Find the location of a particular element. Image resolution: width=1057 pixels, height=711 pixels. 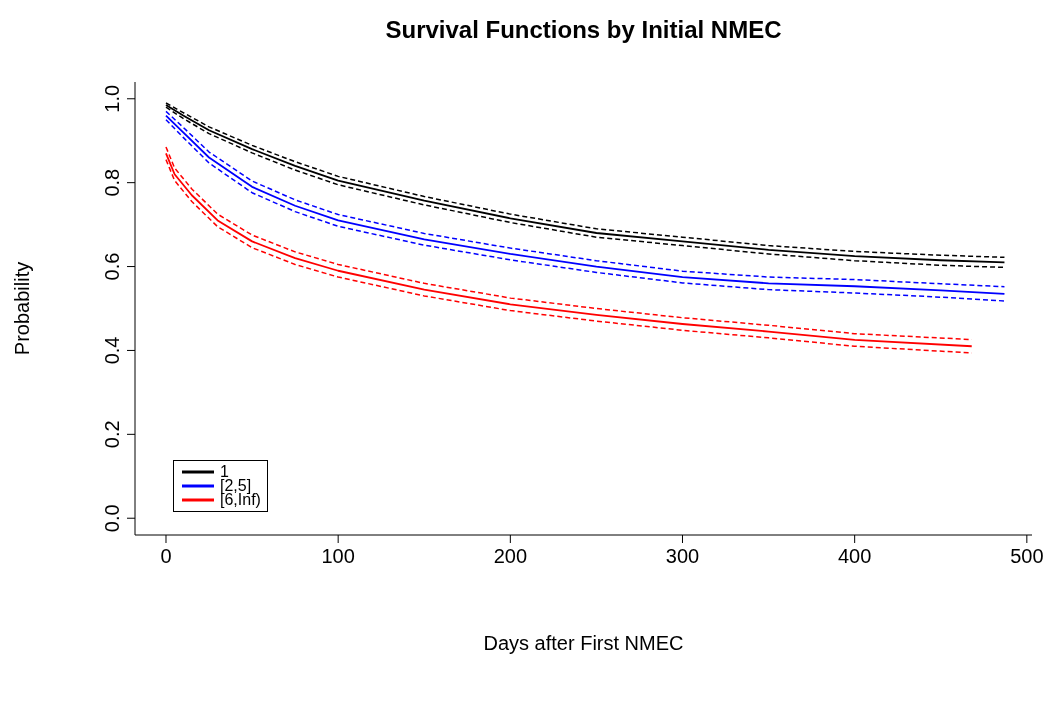

y-axis-title: Probability is located at coordinates (22, 308).